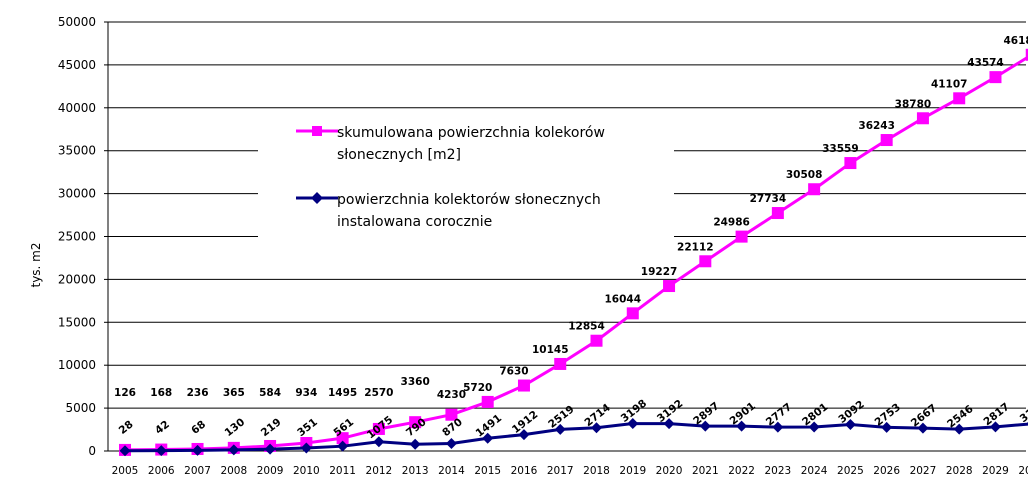 Image resolution: width=1028 pixels, height=479 pixels. What do you see at coordinates (913, 104) in the screenshot?
I see `data-label-cumulative: 38780` at bounding box center [913, 104].